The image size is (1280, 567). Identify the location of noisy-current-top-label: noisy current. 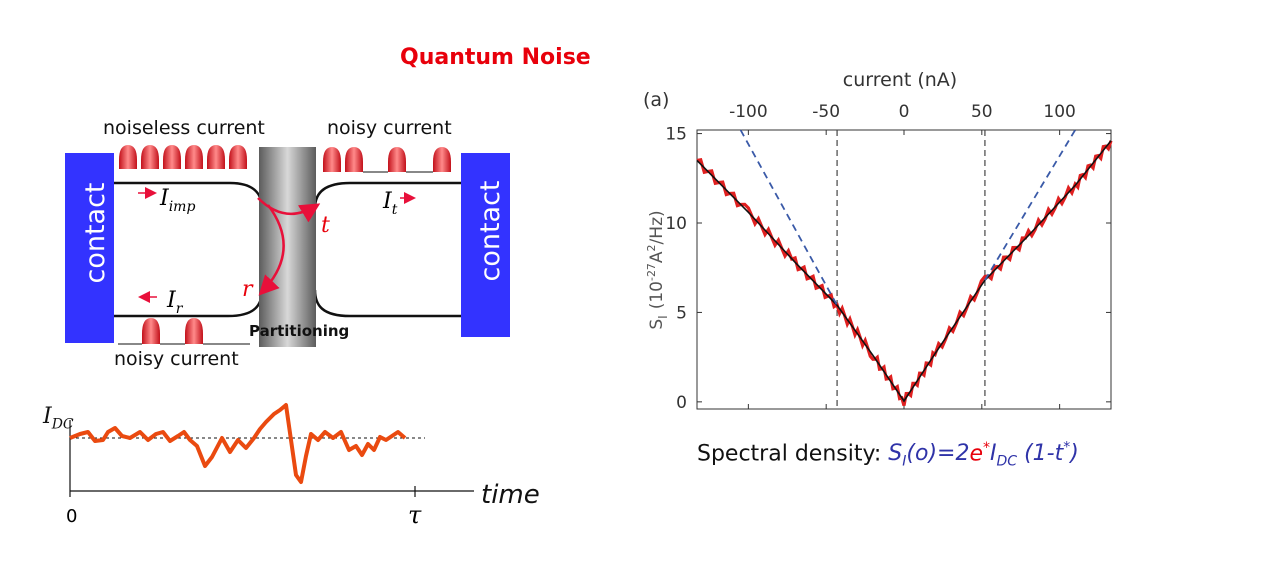
(389, 128).